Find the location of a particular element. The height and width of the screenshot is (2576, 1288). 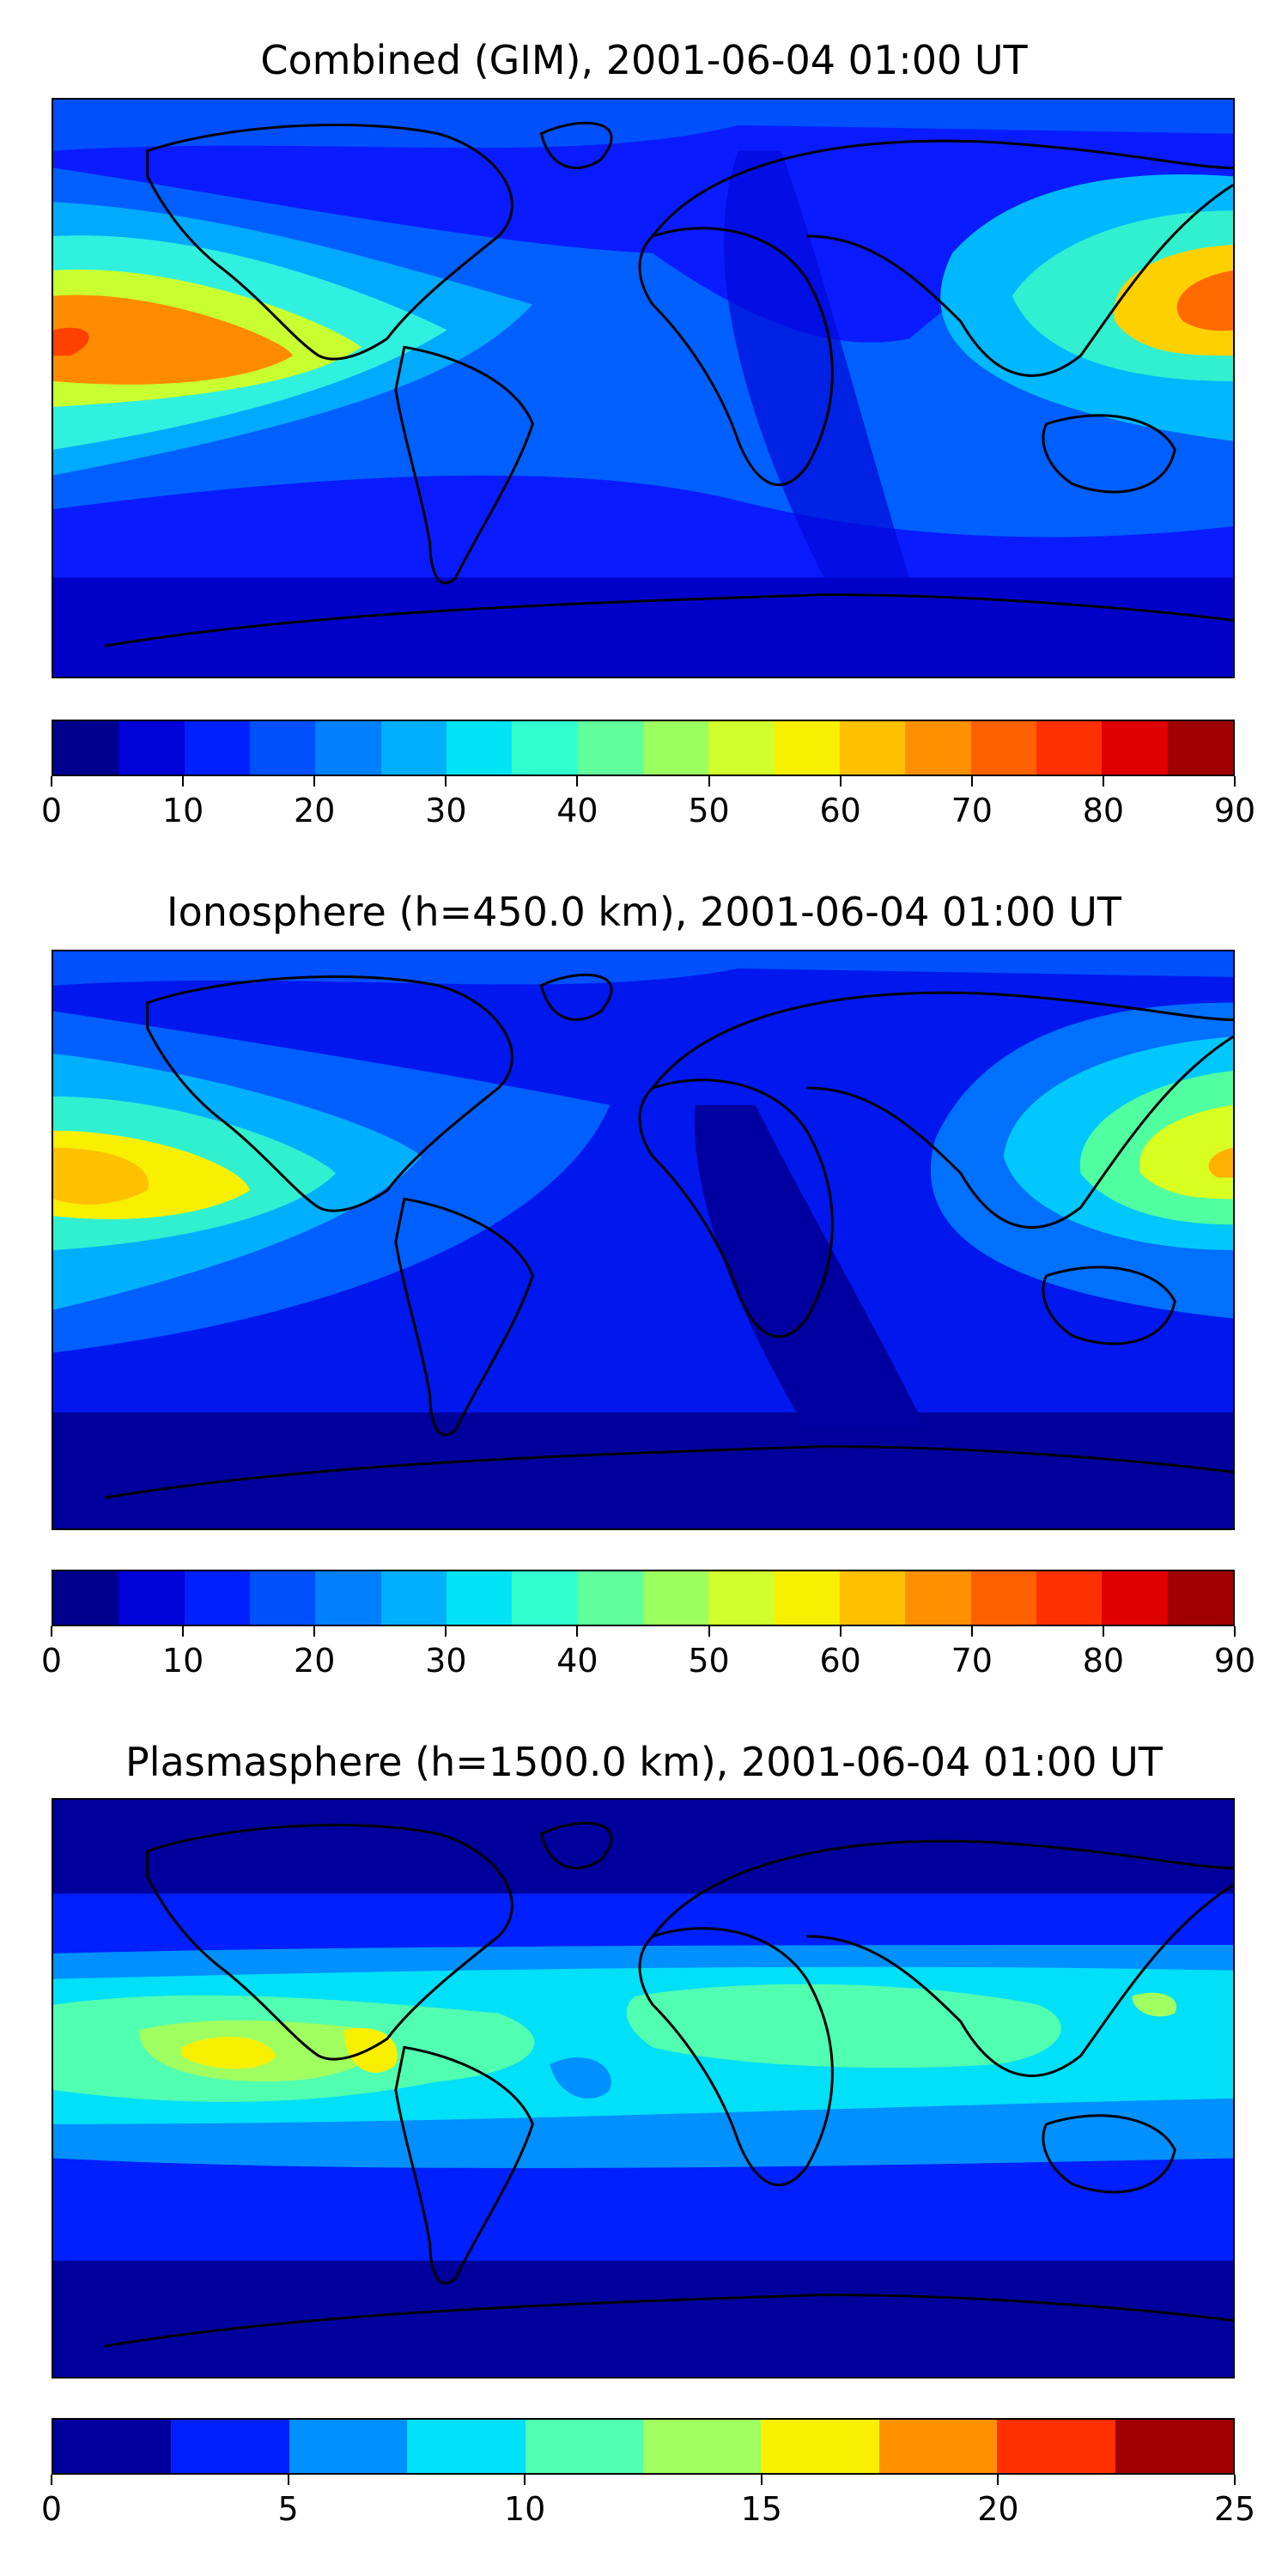

panel-2-colorbar is located at coordinates (643, 1598).